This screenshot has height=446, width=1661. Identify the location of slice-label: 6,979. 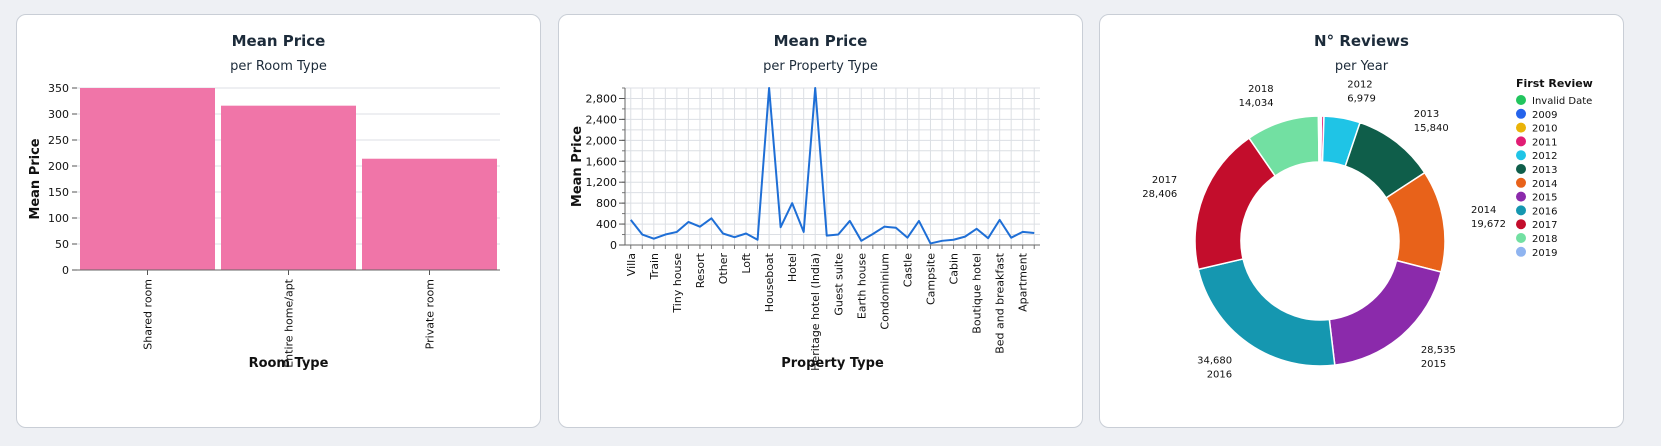
(1361, 98).